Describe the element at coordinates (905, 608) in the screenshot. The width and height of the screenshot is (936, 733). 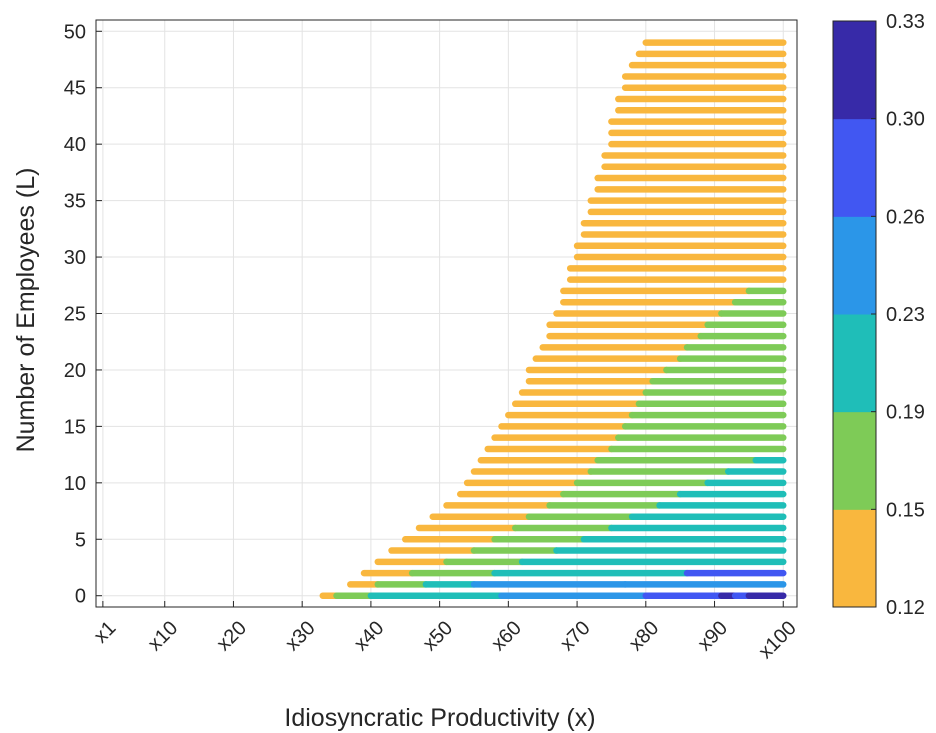
I see `colorbar-tick-label: 0.12` at that location.